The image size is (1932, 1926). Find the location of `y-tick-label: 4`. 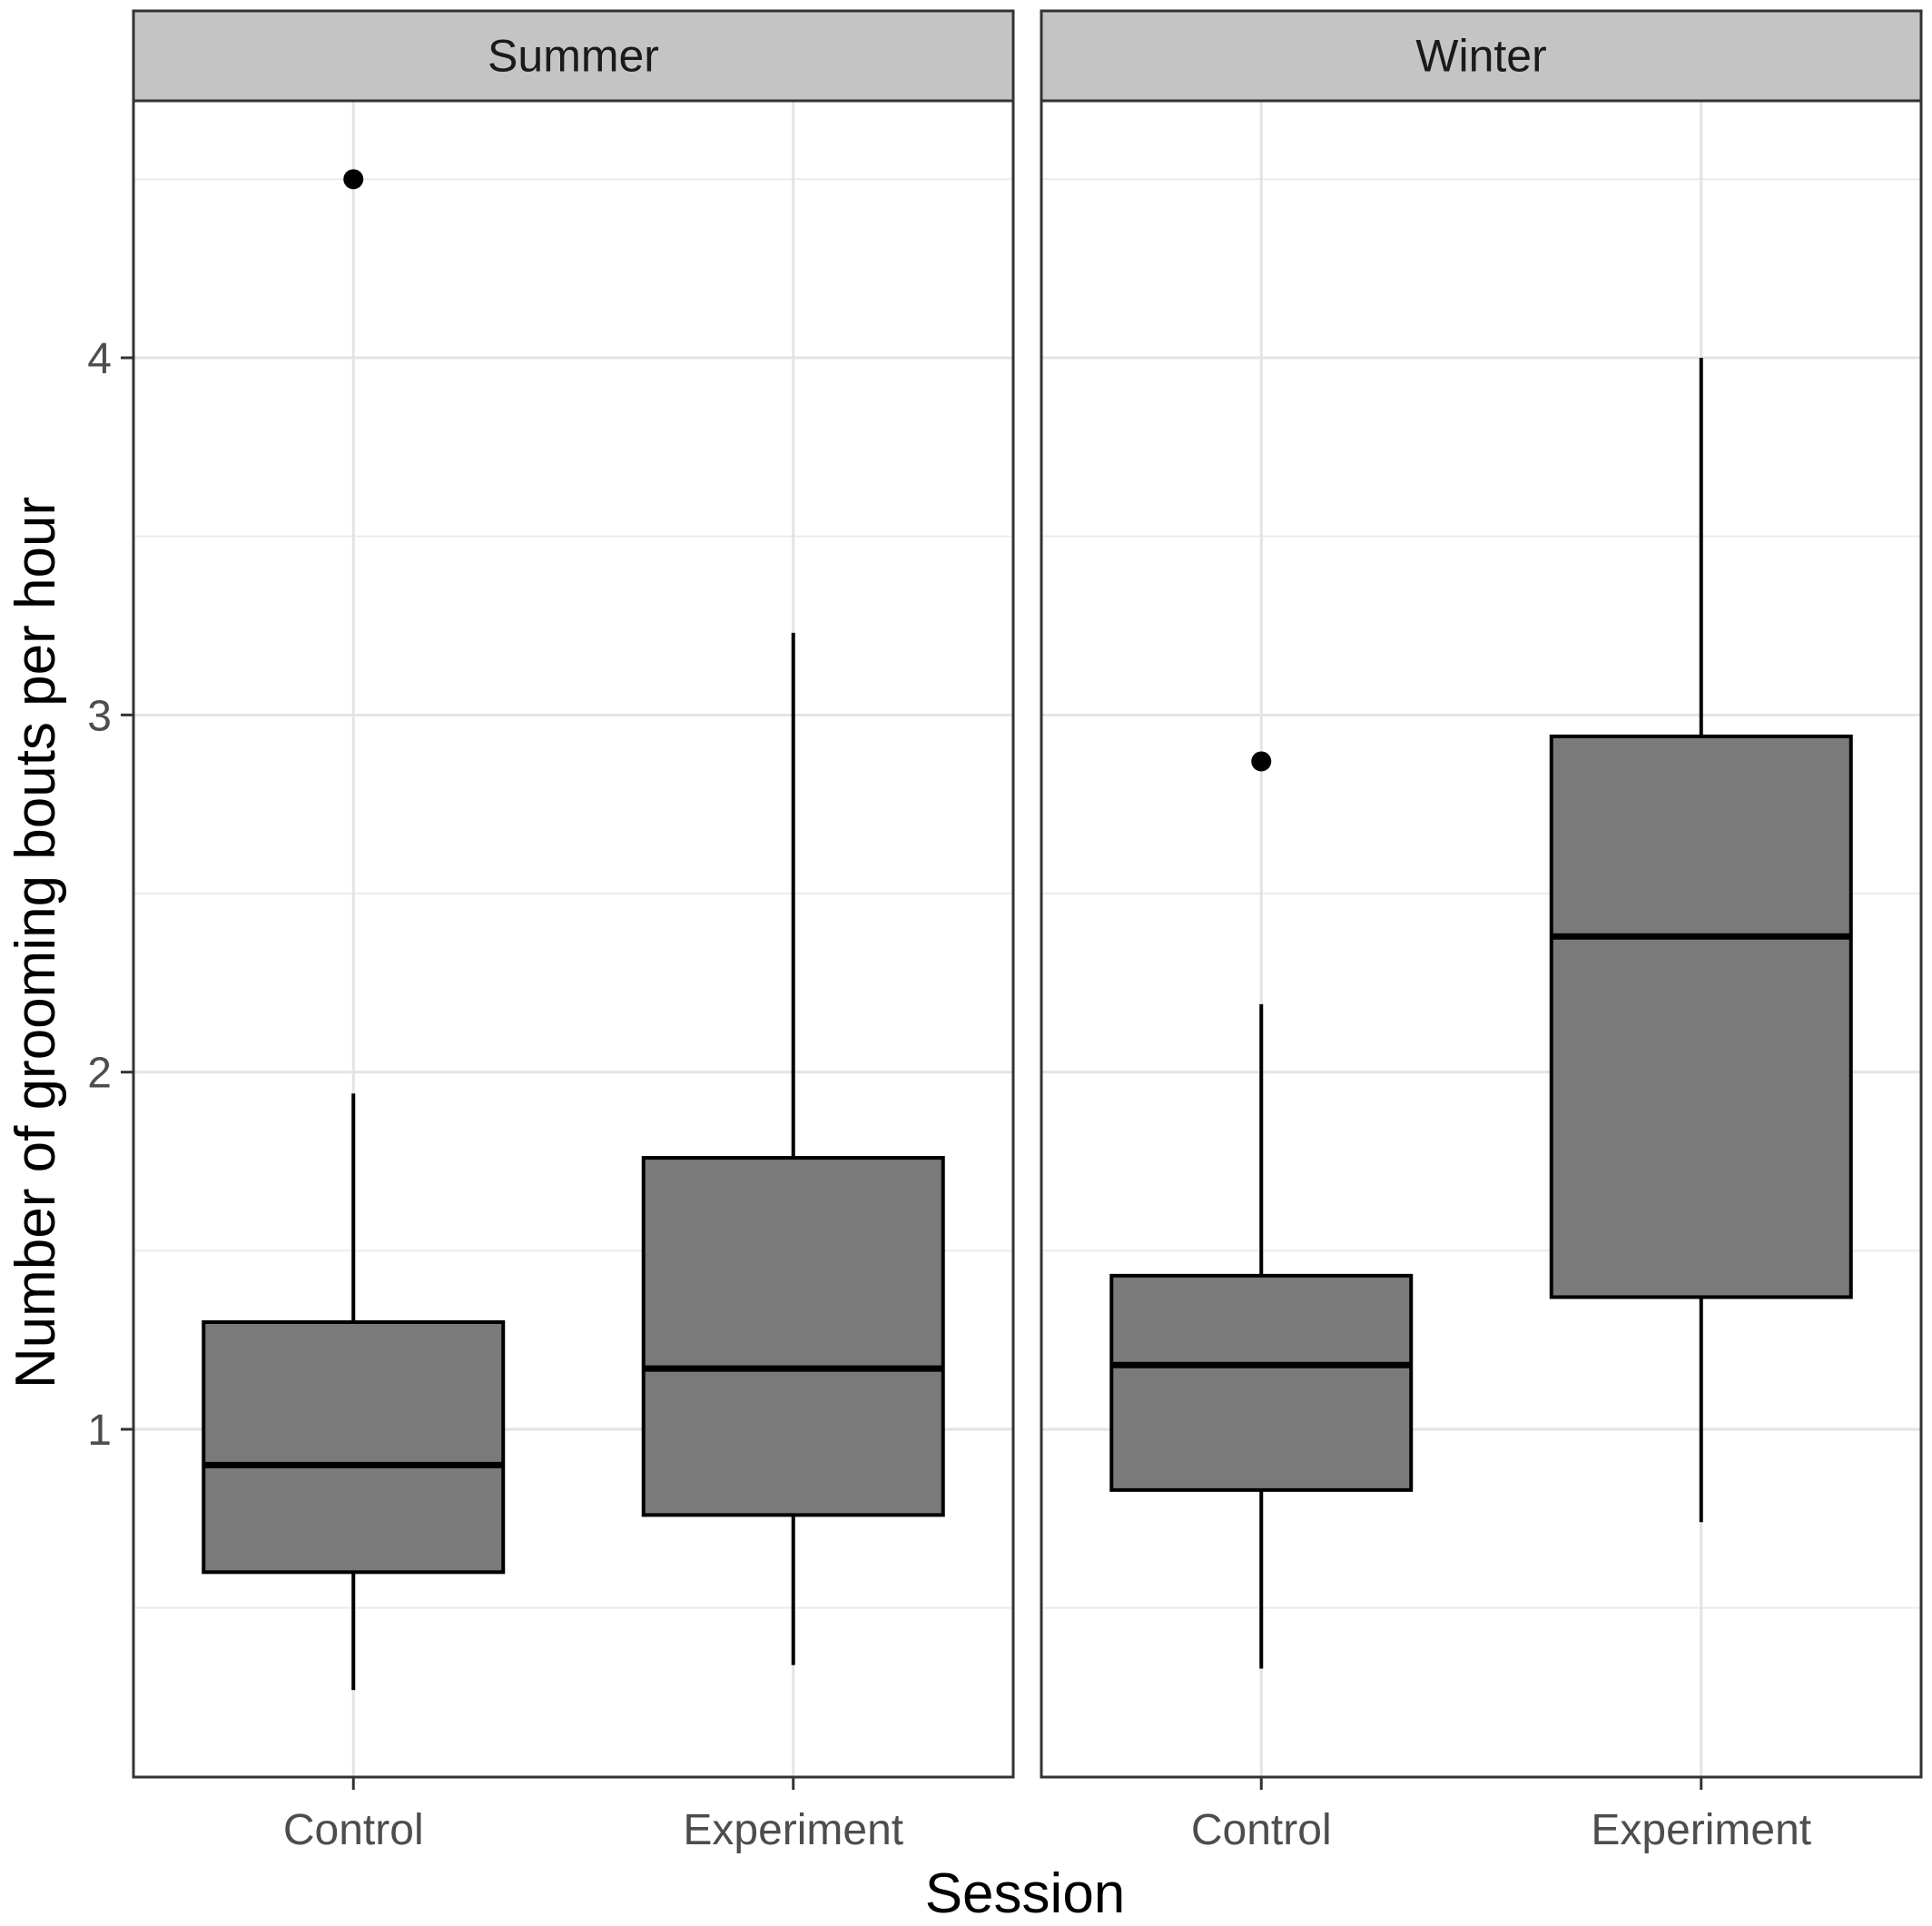

y-tick-label: 4 is located at coordinates (99, 359).